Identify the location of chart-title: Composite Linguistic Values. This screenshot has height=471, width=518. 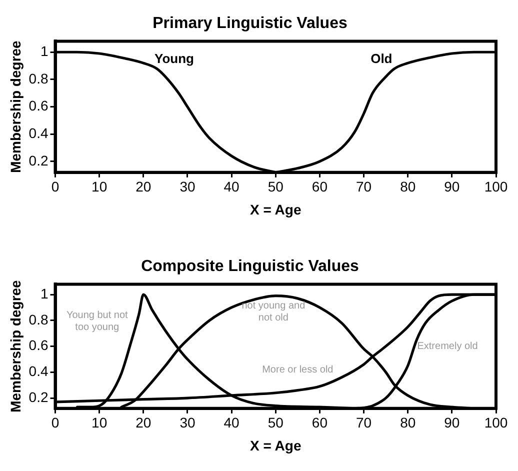
(250, 267).